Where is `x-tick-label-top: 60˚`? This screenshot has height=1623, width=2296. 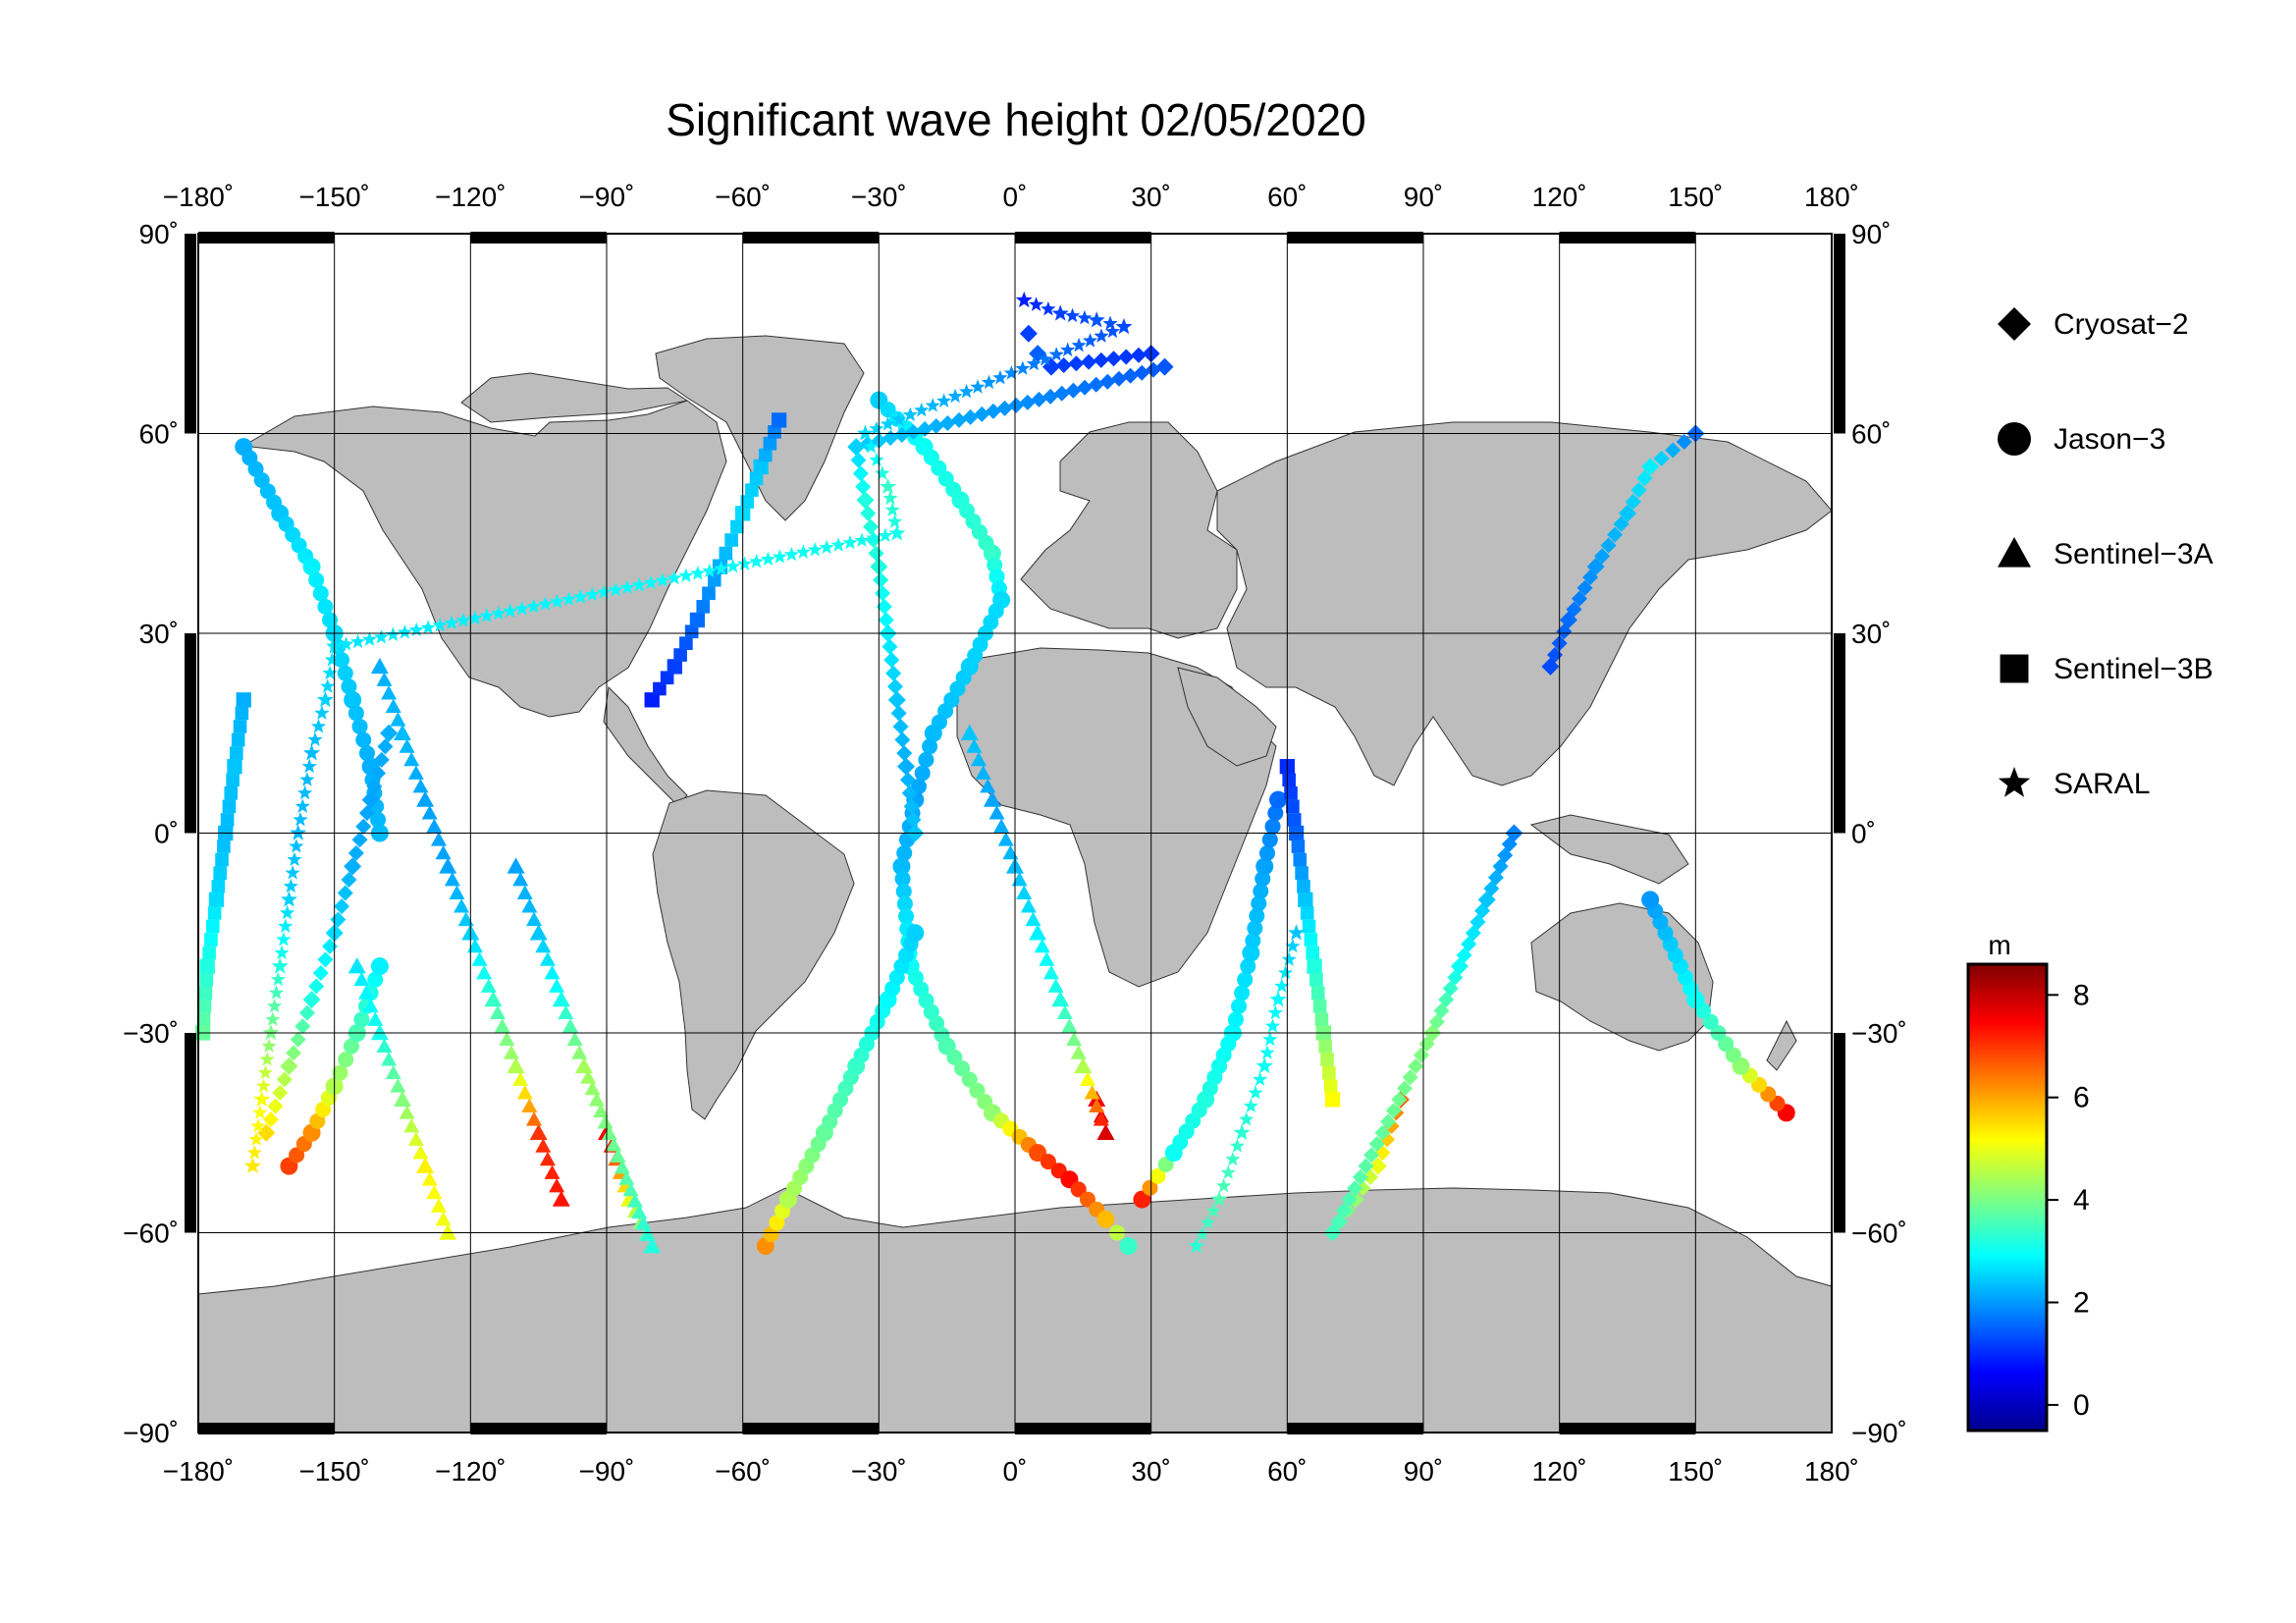
x-tick-label-top: 60˚ is located at coordinates (1287, 197).